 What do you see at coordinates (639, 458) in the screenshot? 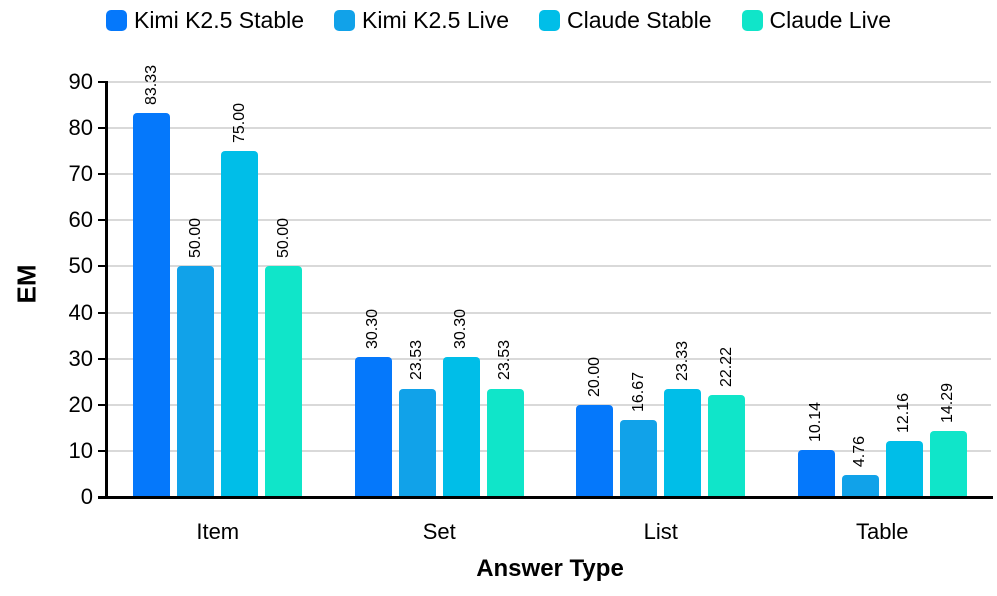
I see `bar-kimi-k2-5-live-list` at bounding box center [639, 458].